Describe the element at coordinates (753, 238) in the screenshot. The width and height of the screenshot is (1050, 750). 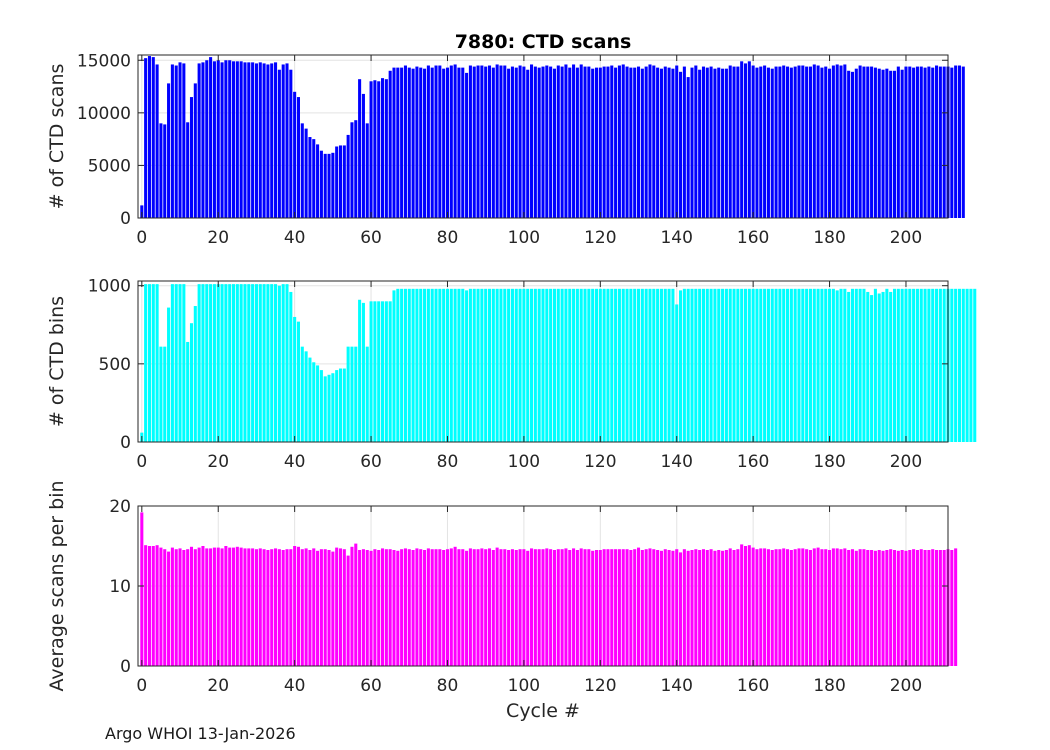
I see `x-tick-label: 160` at that location.